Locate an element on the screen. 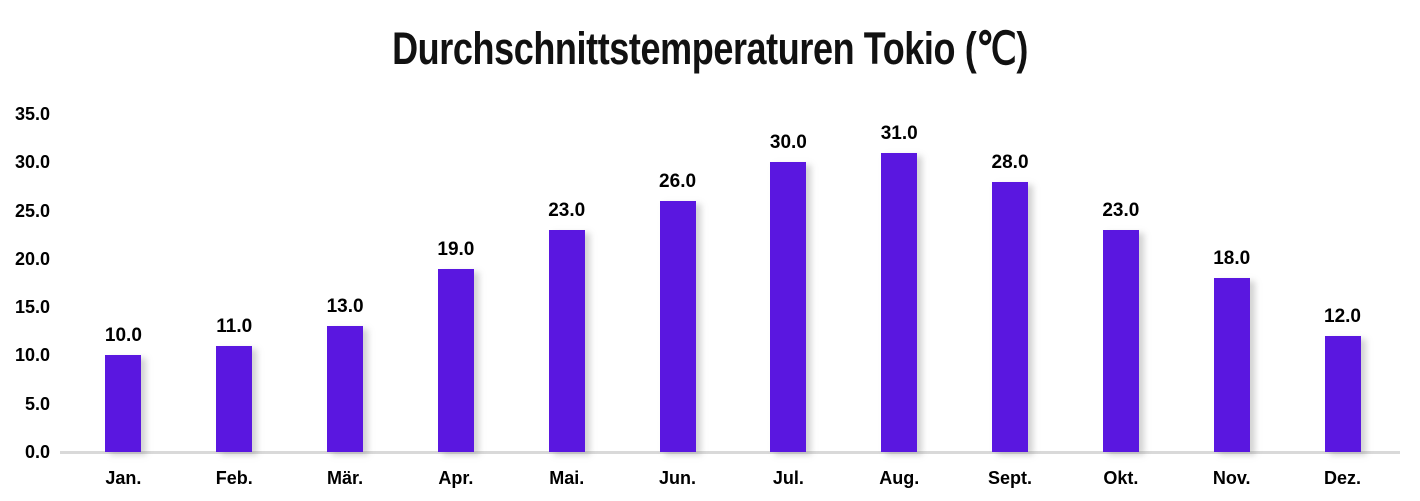 This screenshot has width=1420, height=501. y-tick-label: 15.0 is located at coordinates (32, 307).